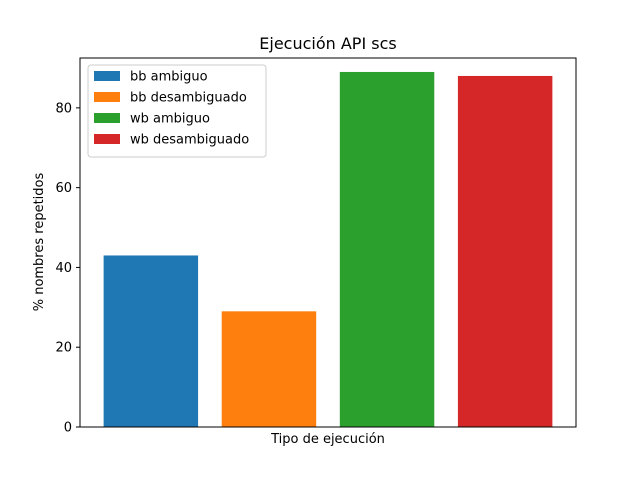 The height and width of the screenshot is (480, 640). I want to click on y-axis-label: % nombres repetidos, so click(39, 242).